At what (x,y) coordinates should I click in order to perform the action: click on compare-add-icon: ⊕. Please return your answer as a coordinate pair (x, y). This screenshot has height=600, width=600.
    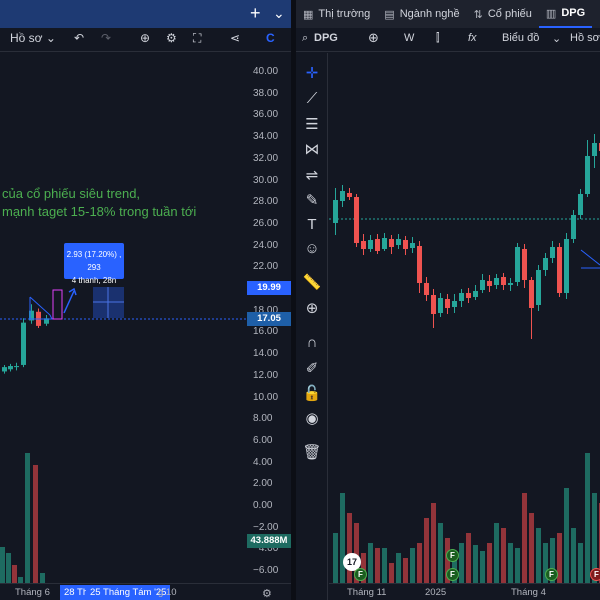
    Looking at the image, I should click on (373, 37).